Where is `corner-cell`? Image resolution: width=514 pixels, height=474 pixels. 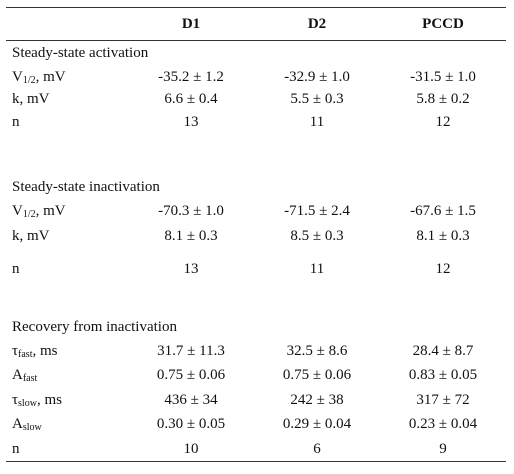 corner-cell is located at coordinates (67, 24).